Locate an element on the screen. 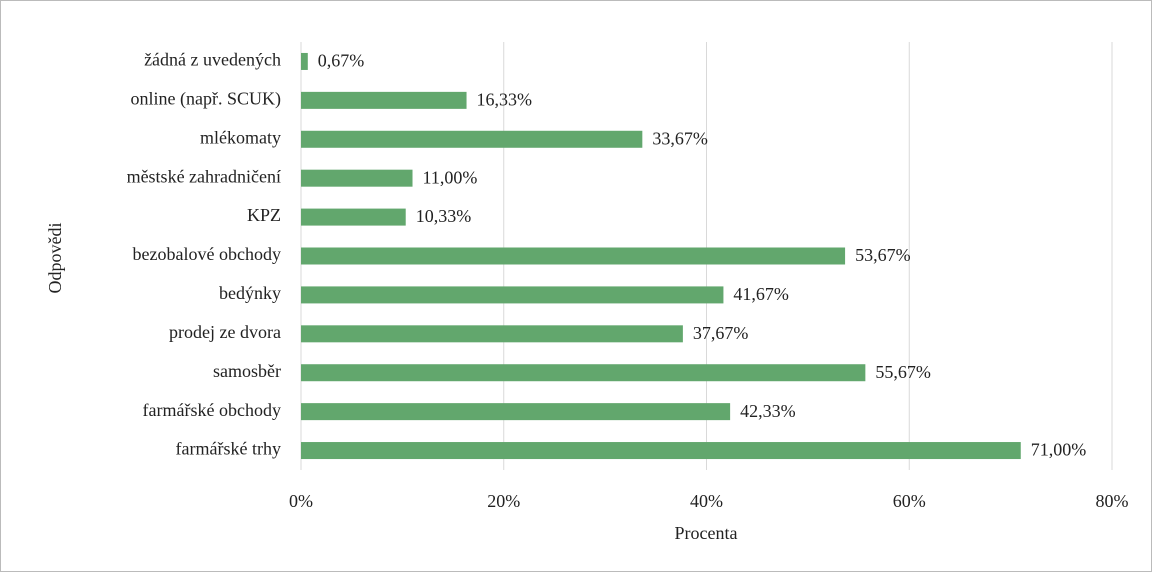 Image resolution: width=1152 pixels, height=572 pixels. value-label: 41,67% is located at coordinates (761, 294).